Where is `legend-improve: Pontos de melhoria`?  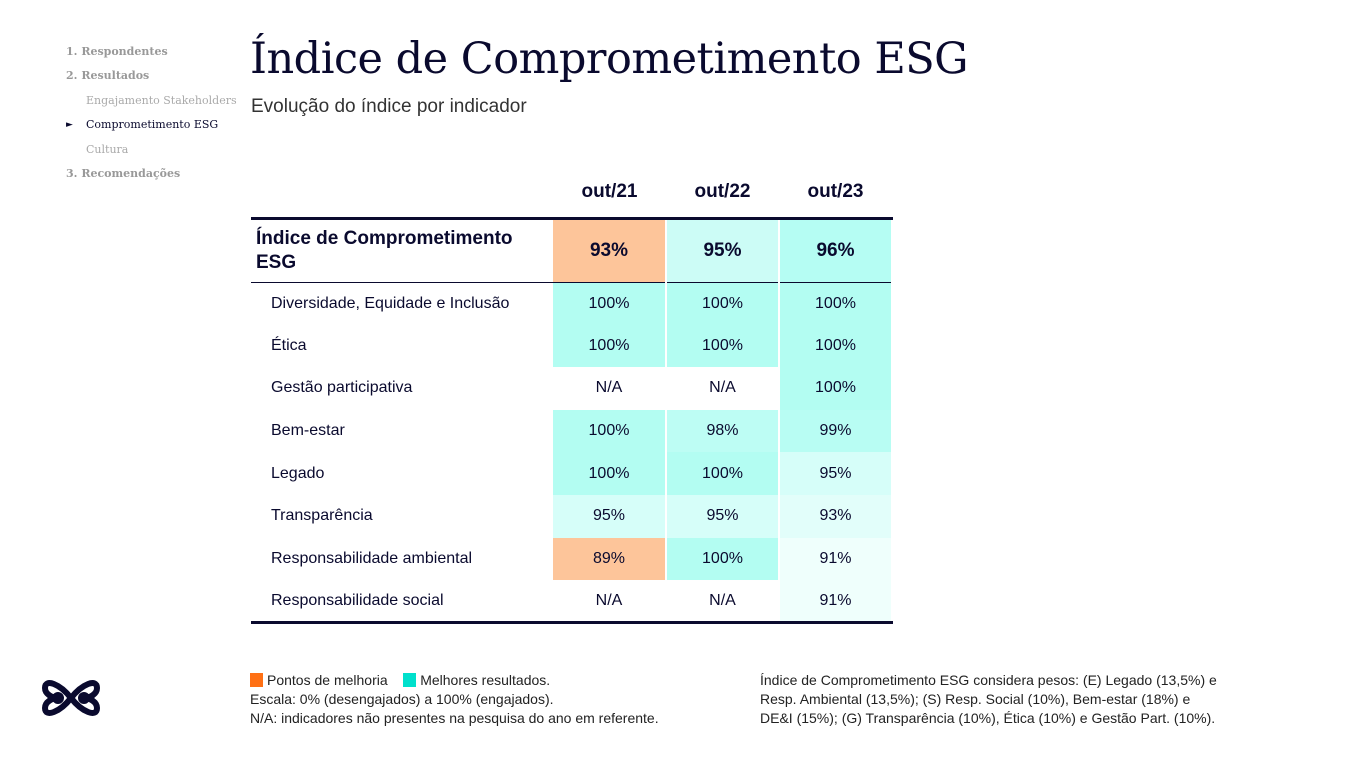 legend-improve: Pontos de melhoria is located at coordinates (327, 680).